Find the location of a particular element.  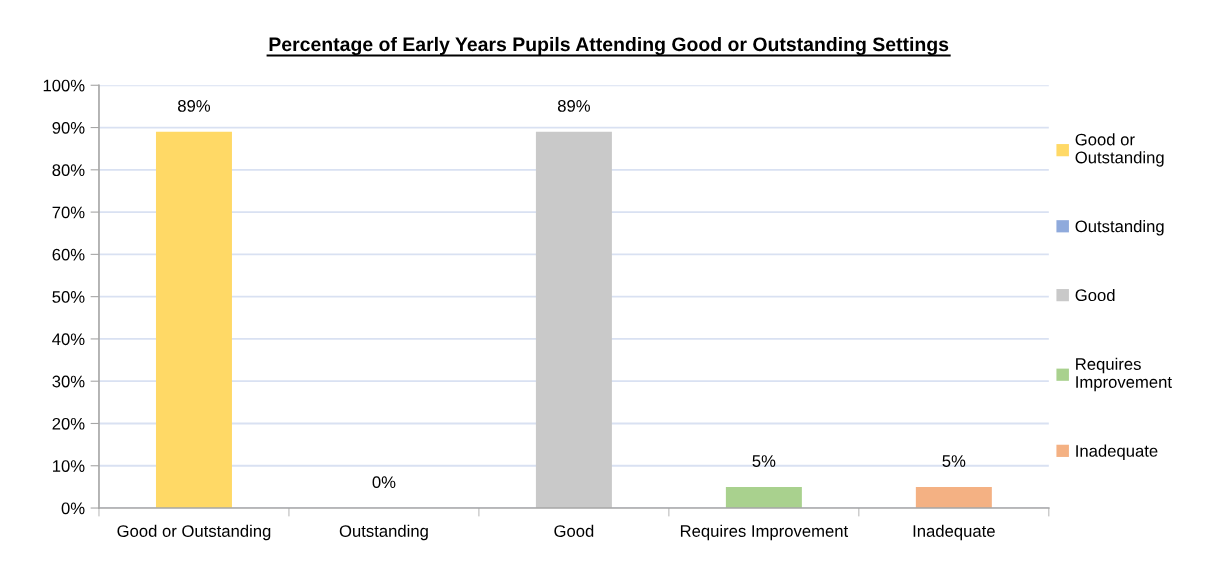

x-tick-label: Outstanding is located at coordinates (383, 532).